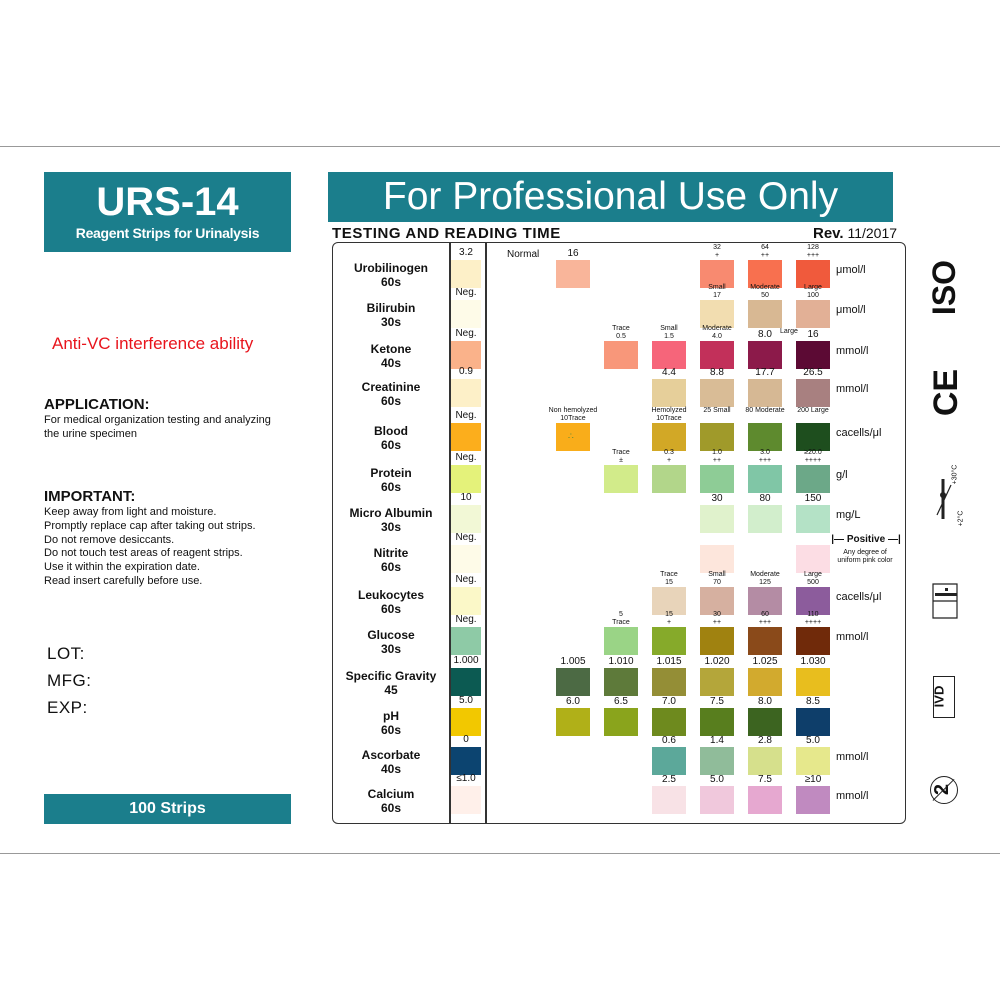 Image resolution: width=1000 pixels, height=1000 pixels. Describe the element at coordinates (813, 582) in the screenshot. I see `label-line: 500` at that location.